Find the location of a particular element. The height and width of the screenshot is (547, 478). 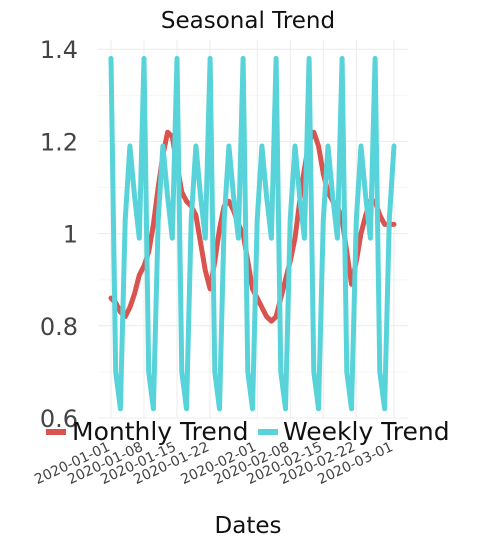

legend: Monthly Trend Weekly Trend is located at coordinates (248, 431).